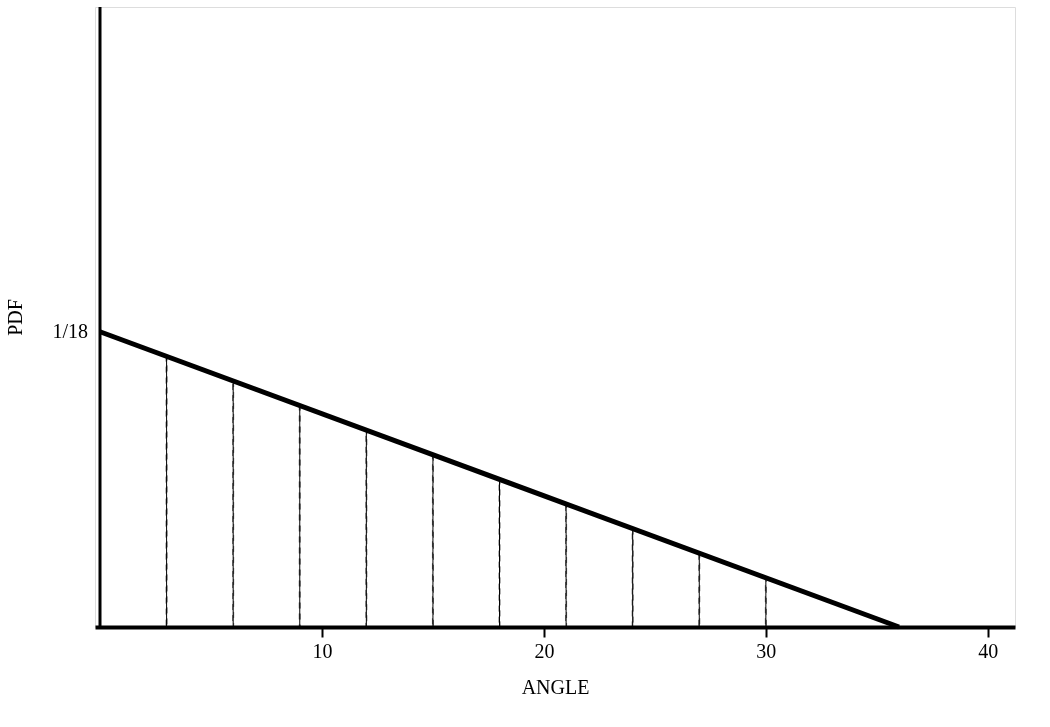 The width and height of the screenshot is (1050, 727). What do you see at coordinates (322, 650) in the screenshot?
I see `x-tick-label: 10` at bounding box center [322, 650].